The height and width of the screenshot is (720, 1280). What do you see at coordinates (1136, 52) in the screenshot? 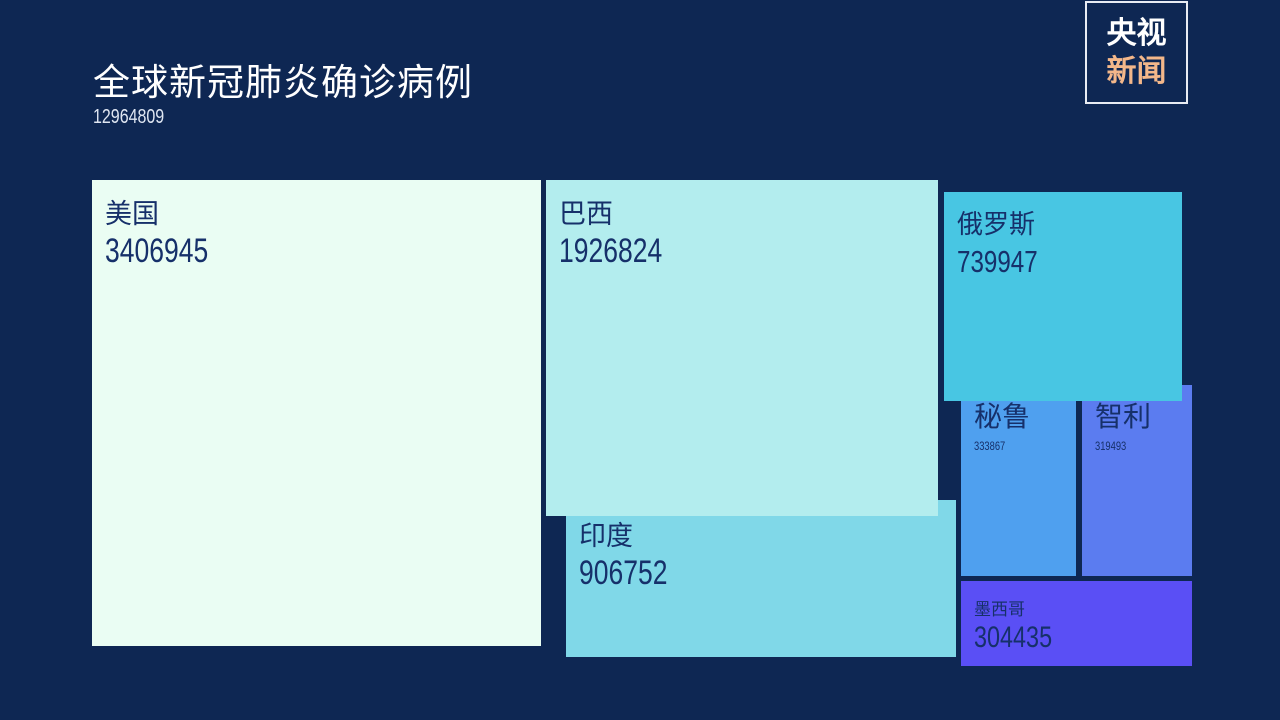
I see `cctv-news-logo: 央视 新闻` at bounding box center [1136, 52].